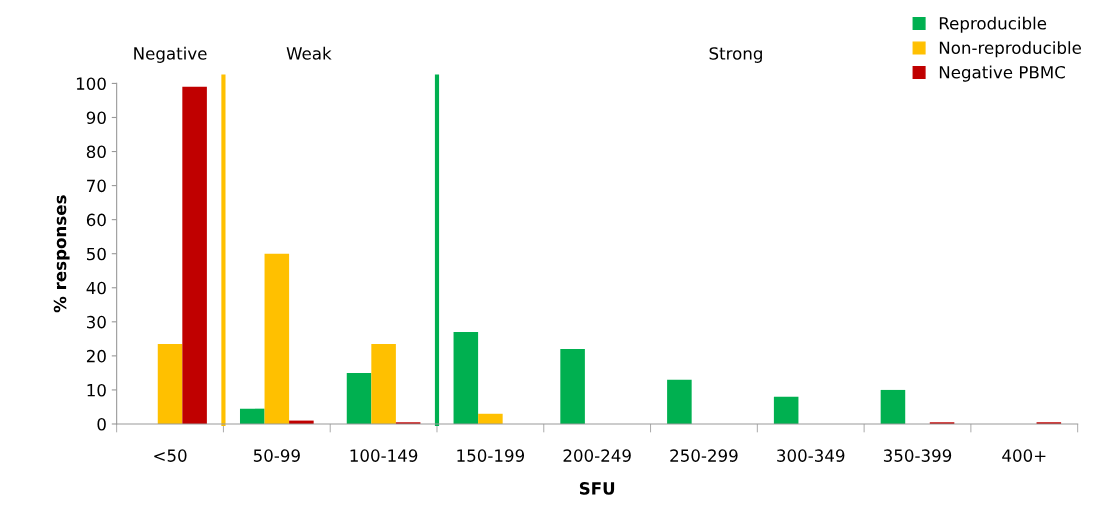 This screenshot has width=1111, height=528. What do you see at coordinates (61, 254) in the screenshot?
I see `y-axis-title: % responses` at bounding box center [61, 254].